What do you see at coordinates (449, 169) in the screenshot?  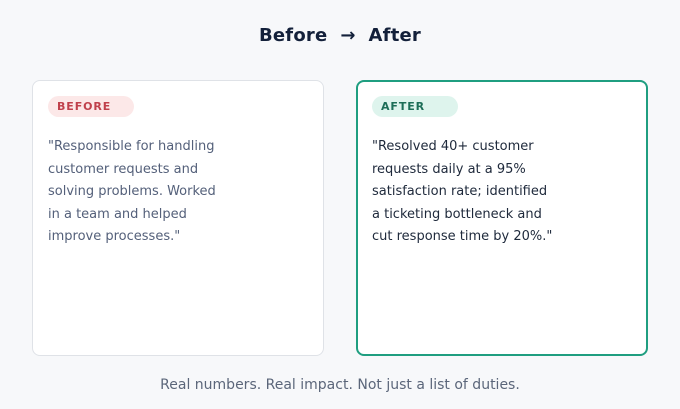 I see `after-text-line: requests daily at a 95%` at bounding box center [449, 169].